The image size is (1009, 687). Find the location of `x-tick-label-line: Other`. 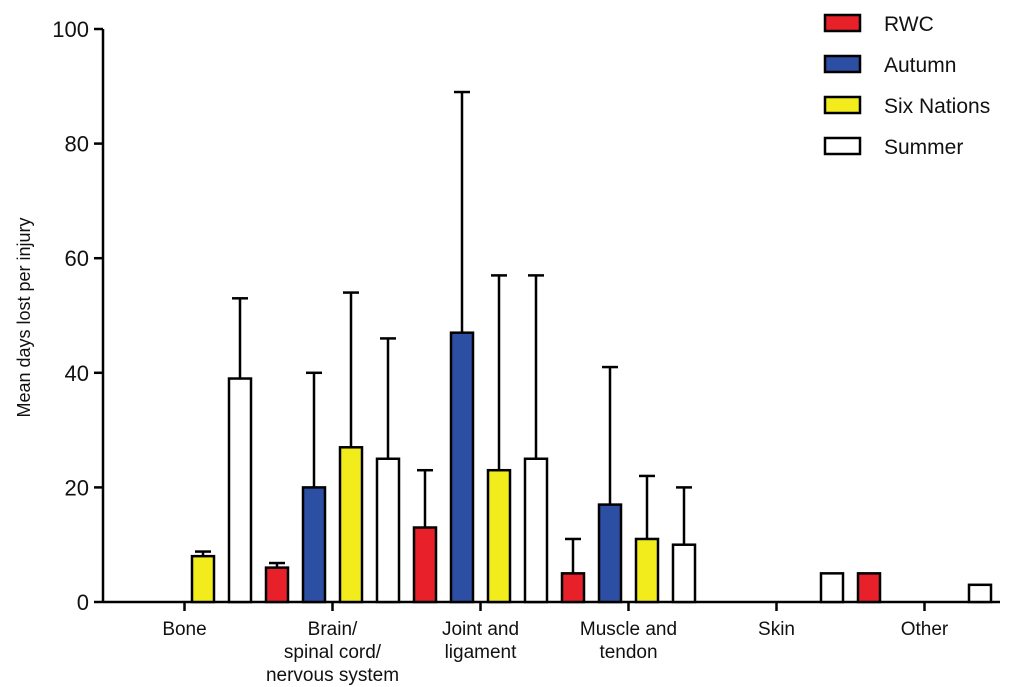

x-tick-label-line: Other is located at coordinates (925, 629).